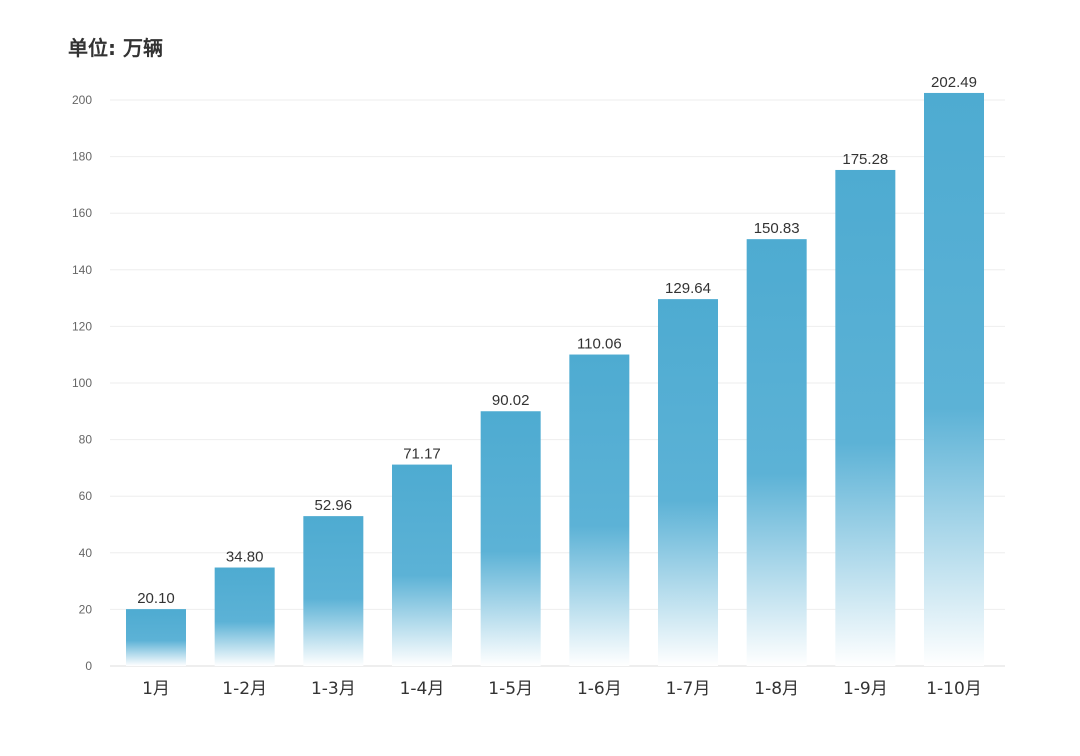 This screenshot has width=1080, height=756. I want to click on x-category-label: 1-2月, so click(244, 689).